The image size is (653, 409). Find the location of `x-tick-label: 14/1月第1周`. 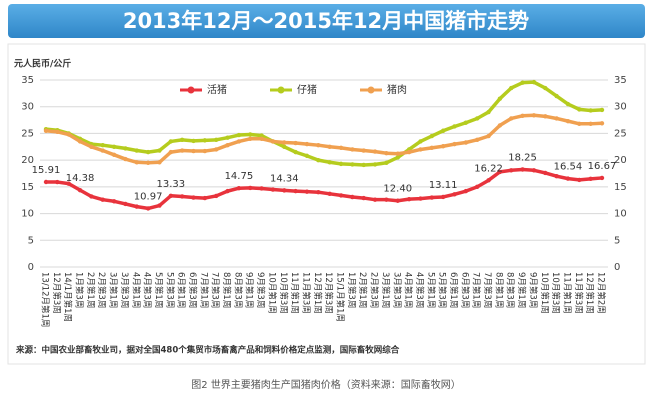

x-tick-label: 14/1月第1周 is located at coordinates (67, 297).